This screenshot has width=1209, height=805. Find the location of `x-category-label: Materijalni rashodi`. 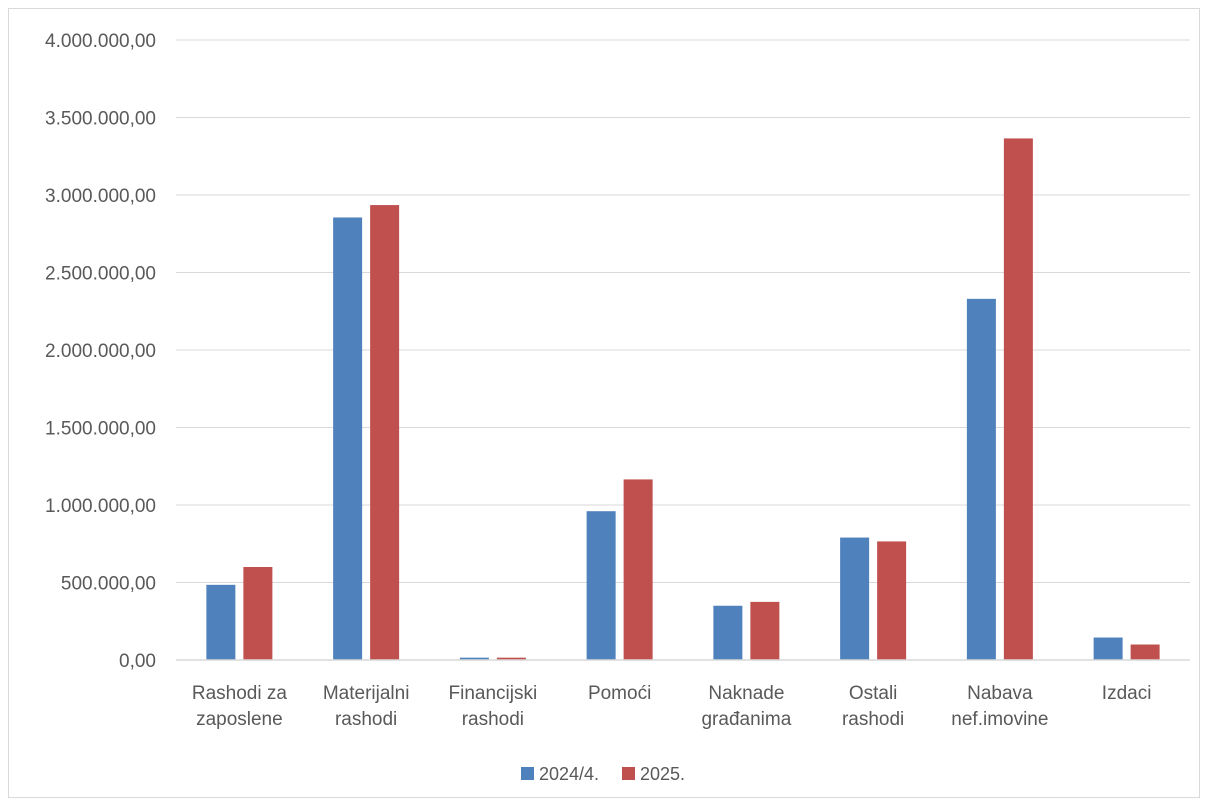

x-category-label: Materijalni rashodi is located at coordinates (366, 706).